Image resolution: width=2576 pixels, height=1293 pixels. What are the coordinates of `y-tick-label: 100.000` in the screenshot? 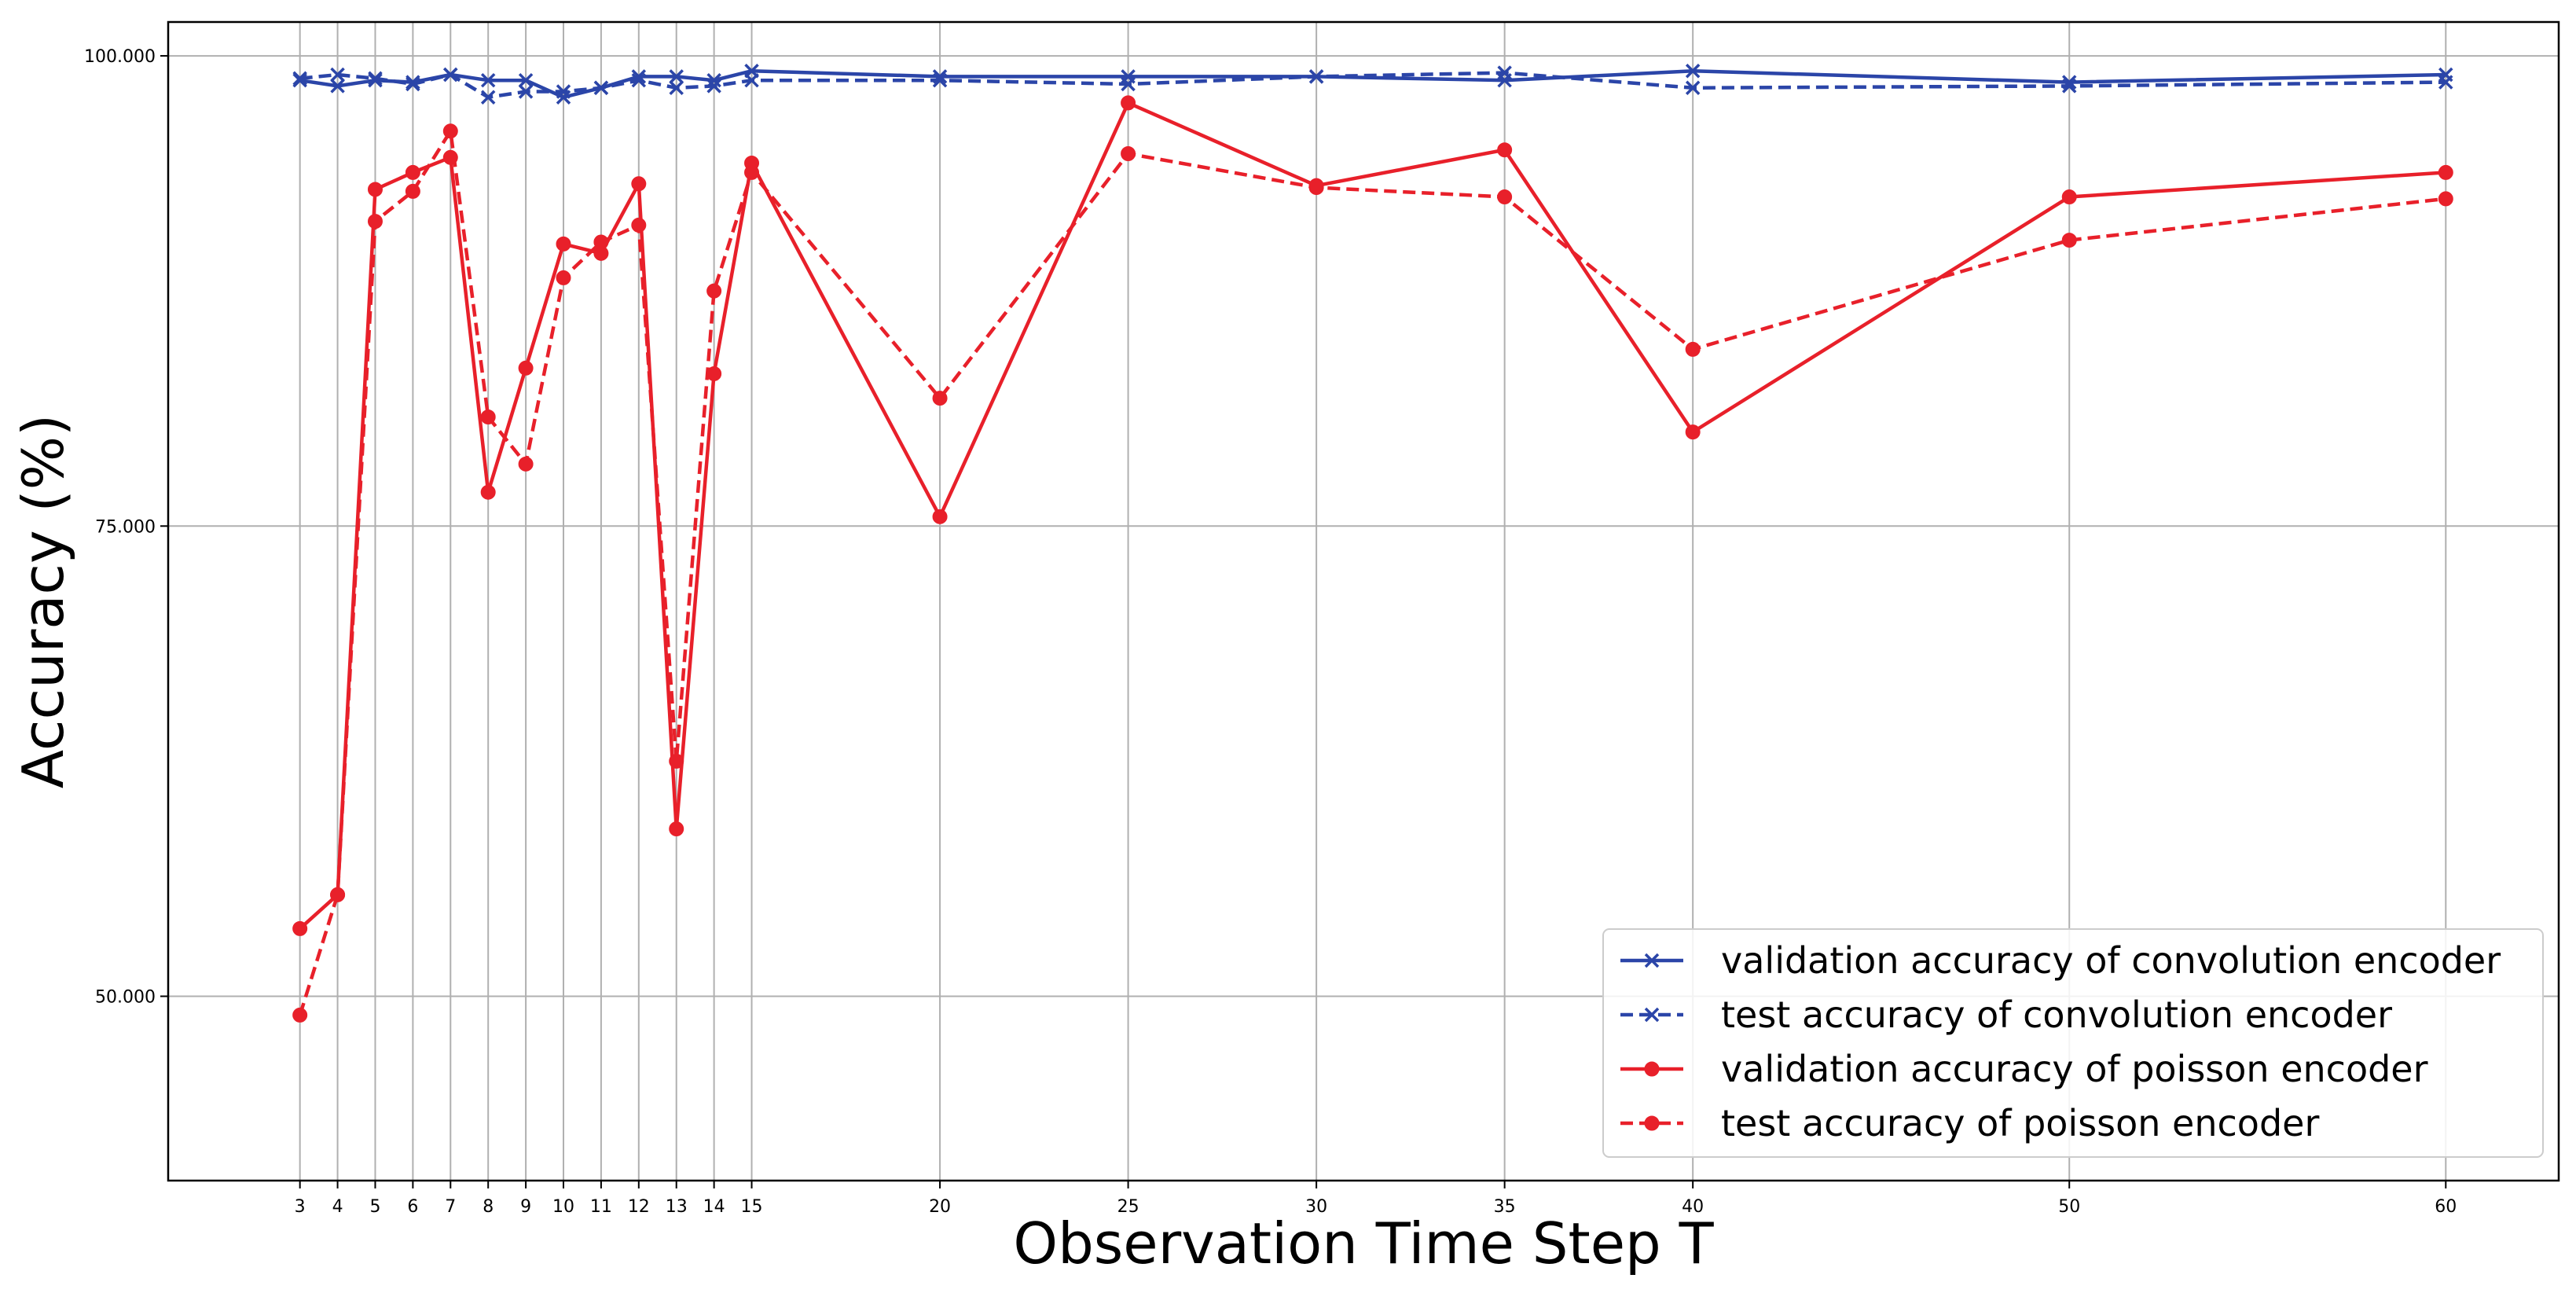 It's located at (120, 57).